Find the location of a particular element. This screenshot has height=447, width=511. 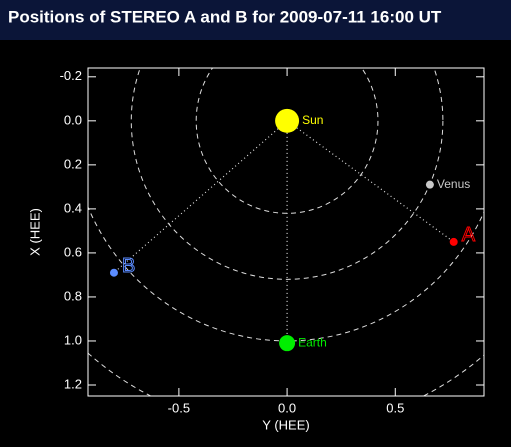

x-axis-label: Y (HEE) is located at coordinates (285, 424).